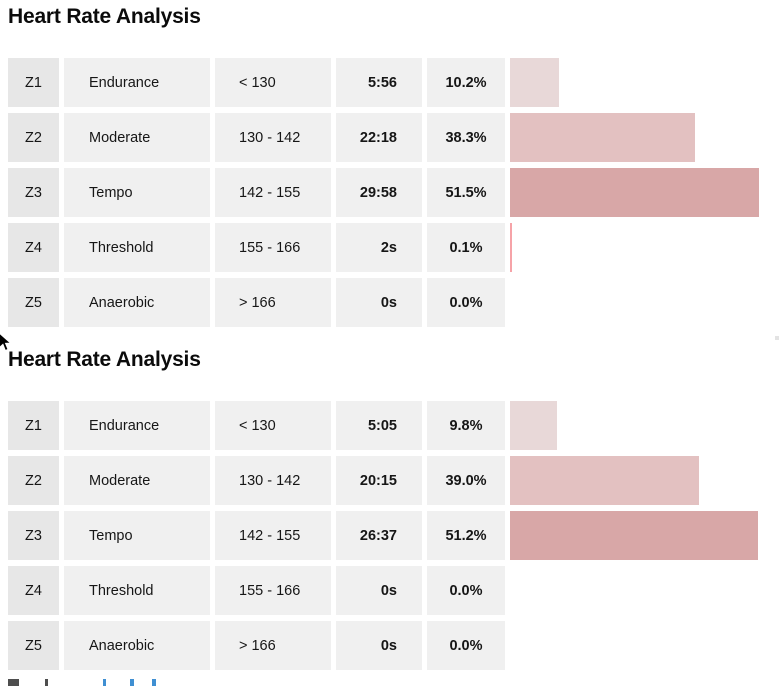 The height and width of the screenshot is (686, 779). What do you see at coordinates (379, 535) in the screenshot?
I see `zone-time: 26:37` at bounding box center [379, 535].